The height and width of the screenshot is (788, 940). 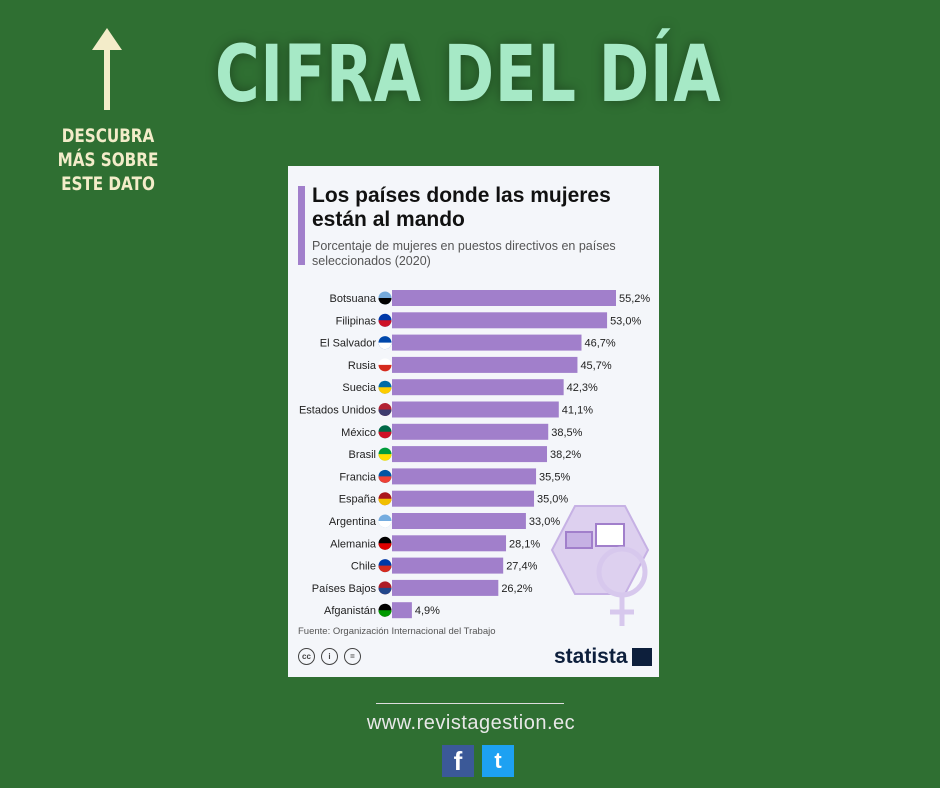 I want to click on divider, so click(x=470, y=703).